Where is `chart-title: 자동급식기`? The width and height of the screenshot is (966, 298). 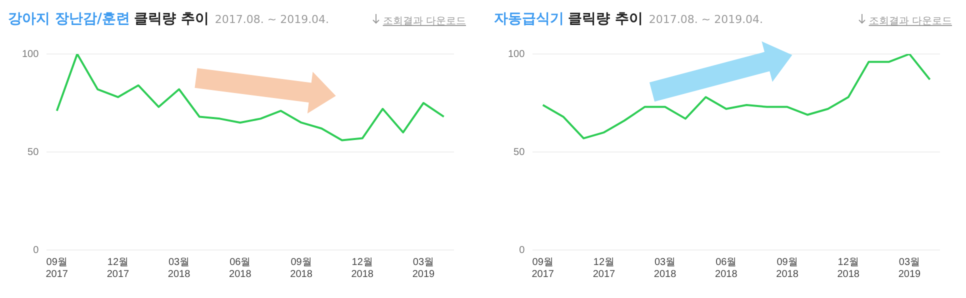
chart-title: 자동급식기 is located at coordinates (529, 19).